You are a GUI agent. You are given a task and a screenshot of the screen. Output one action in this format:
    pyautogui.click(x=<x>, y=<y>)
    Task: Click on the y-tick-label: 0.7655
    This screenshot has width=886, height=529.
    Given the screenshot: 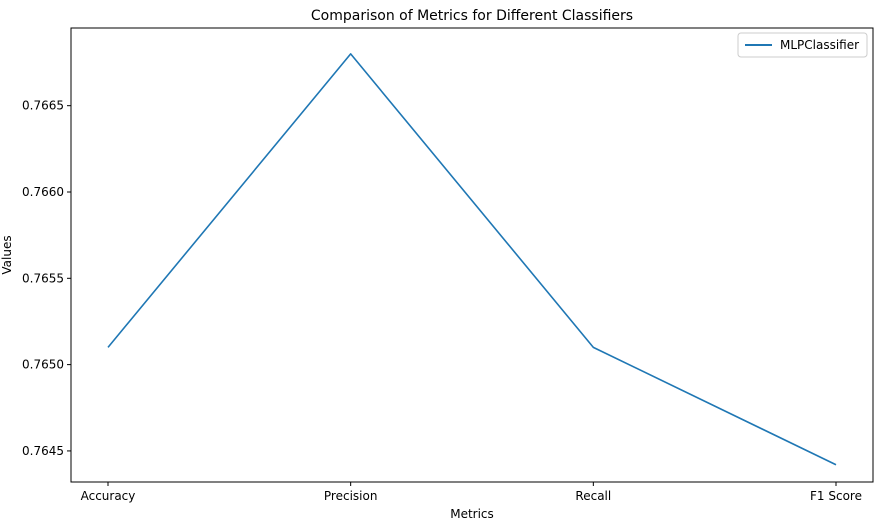 What is the action you would take?
    pyautogui.click(x=43, y=278)
    